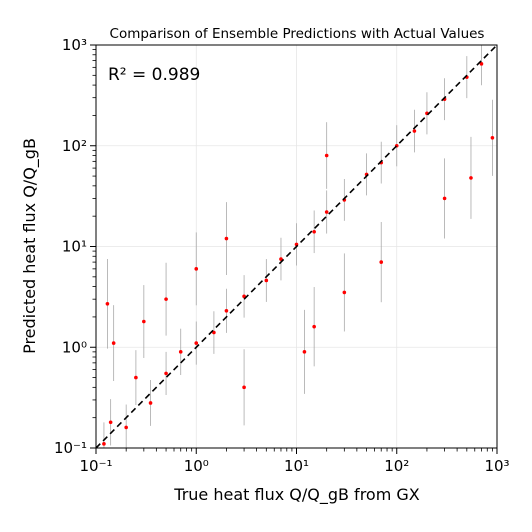  What do you see at coordinates (74, 347) in the screenshot?
I see `y-tick-label: 10⁰` at bounding box center [74, 347].